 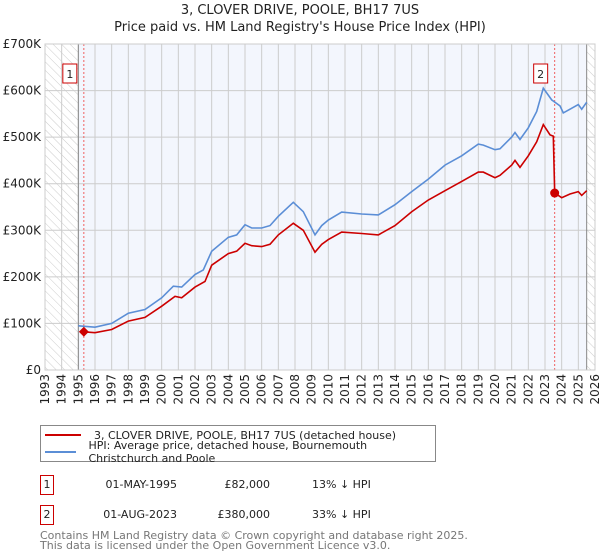 What do you see at coordinates (345, 389) in the screenshot?
I see `x-tick-label: 2011` at bounding box center [345, 389].